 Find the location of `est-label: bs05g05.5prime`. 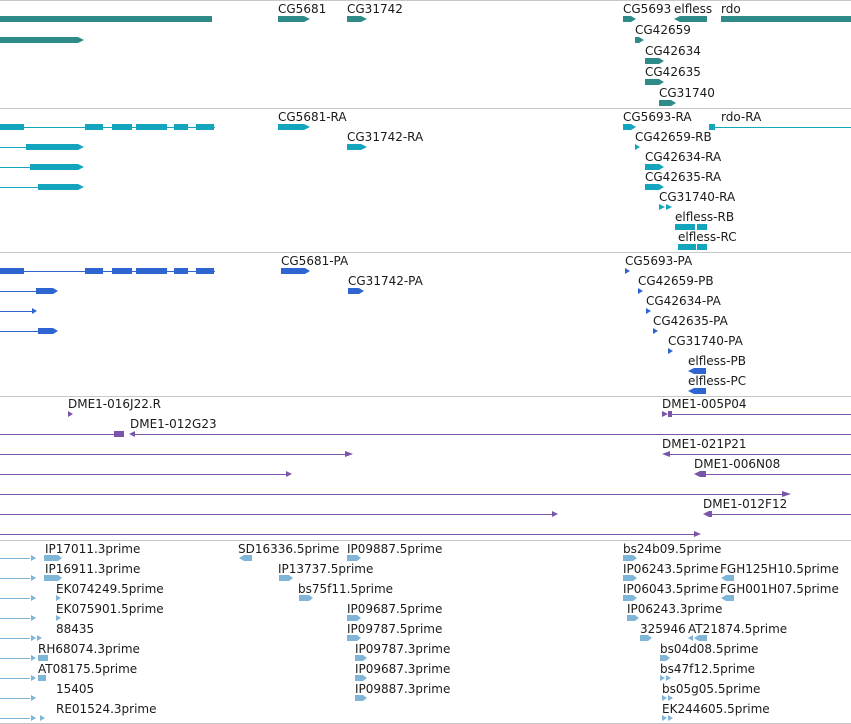

est-label: bs05g05.5prime is located at coordinates (711, 689).